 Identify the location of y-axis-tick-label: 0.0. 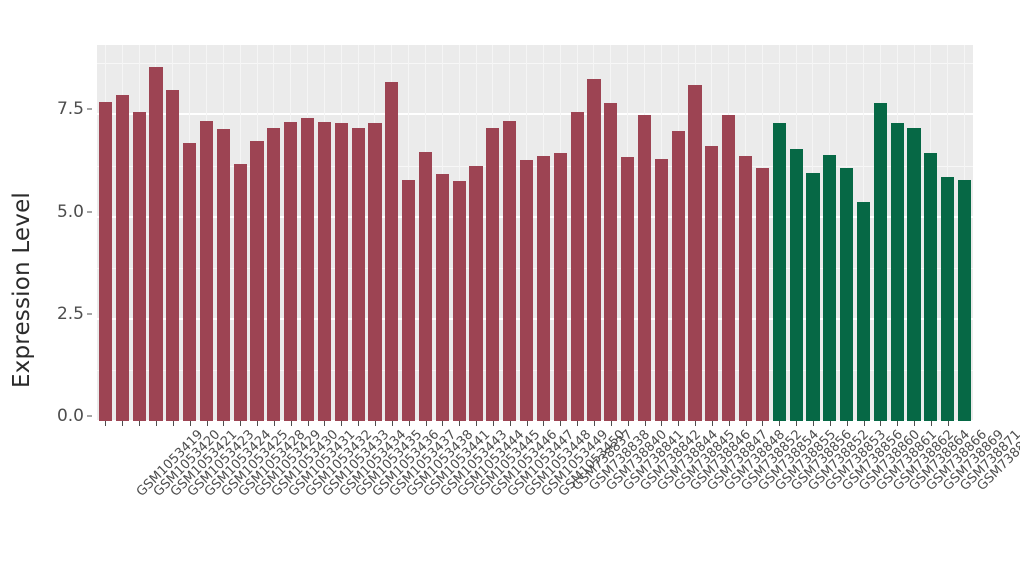
(70, 416).